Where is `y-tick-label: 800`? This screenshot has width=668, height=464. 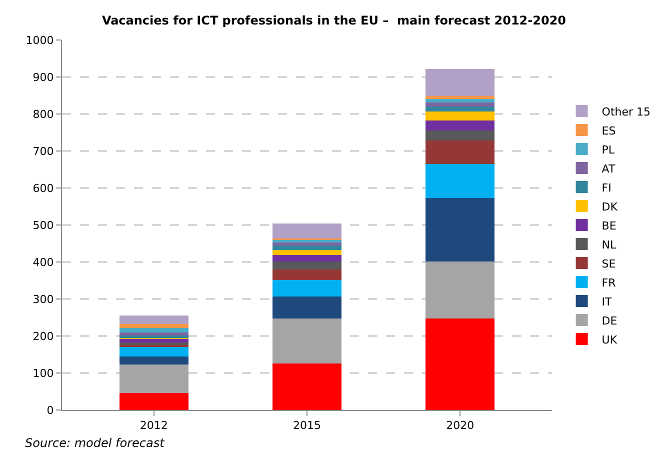 y-tick-label: 800 is located at coordinates (43, 114).